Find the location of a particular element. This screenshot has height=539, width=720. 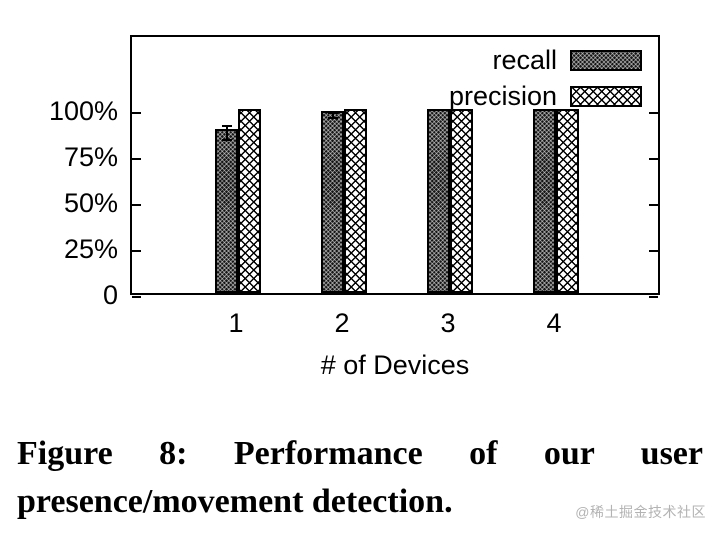

legend-item: precision is located at coordinates (545, 96).